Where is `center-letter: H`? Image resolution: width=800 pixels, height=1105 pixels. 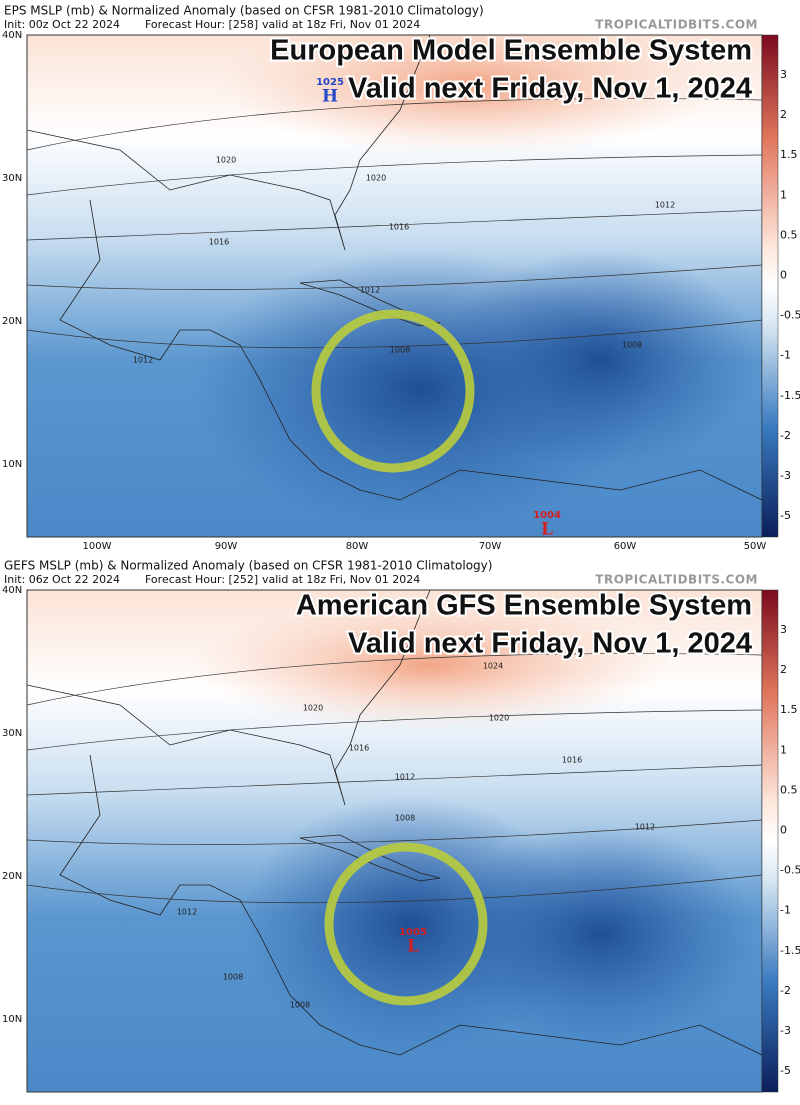 center-letter: H is located at coordinates (330, 97).